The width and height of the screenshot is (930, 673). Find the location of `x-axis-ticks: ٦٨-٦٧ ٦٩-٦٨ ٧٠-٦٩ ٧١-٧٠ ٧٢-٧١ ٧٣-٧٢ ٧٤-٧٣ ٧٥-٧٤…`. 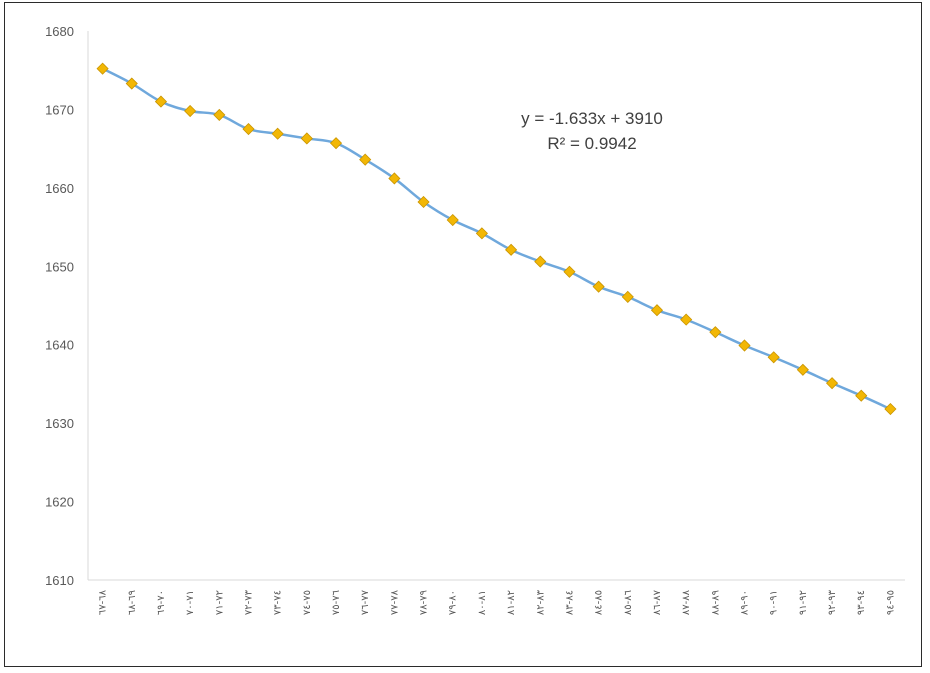

x-axis-ticks: ٦٨-٦٧ ٦٩-٦٨ ٧٠-٦٩ ٧١-٧٠ ٧٢-٧١ ٧٣-٧٢ ٧٤-٧٣ ٧٥-٧٤… is located at coordinates (497, 602).